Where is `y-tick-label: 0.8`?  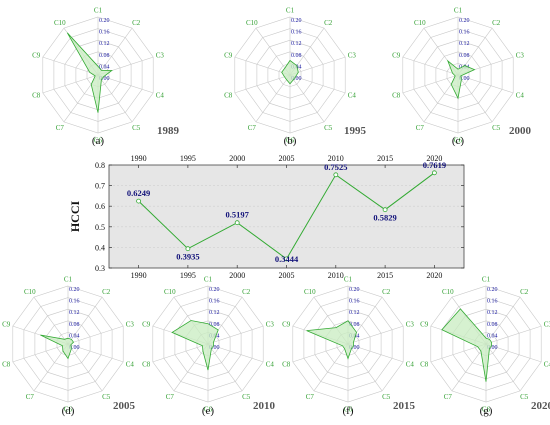 y-tick-label: 0.8 is located at coordinates (100, 165).